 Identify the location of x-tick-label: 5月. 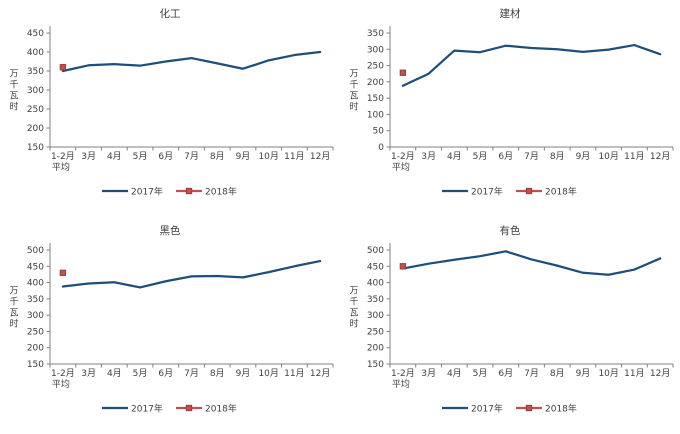
(140, 373).